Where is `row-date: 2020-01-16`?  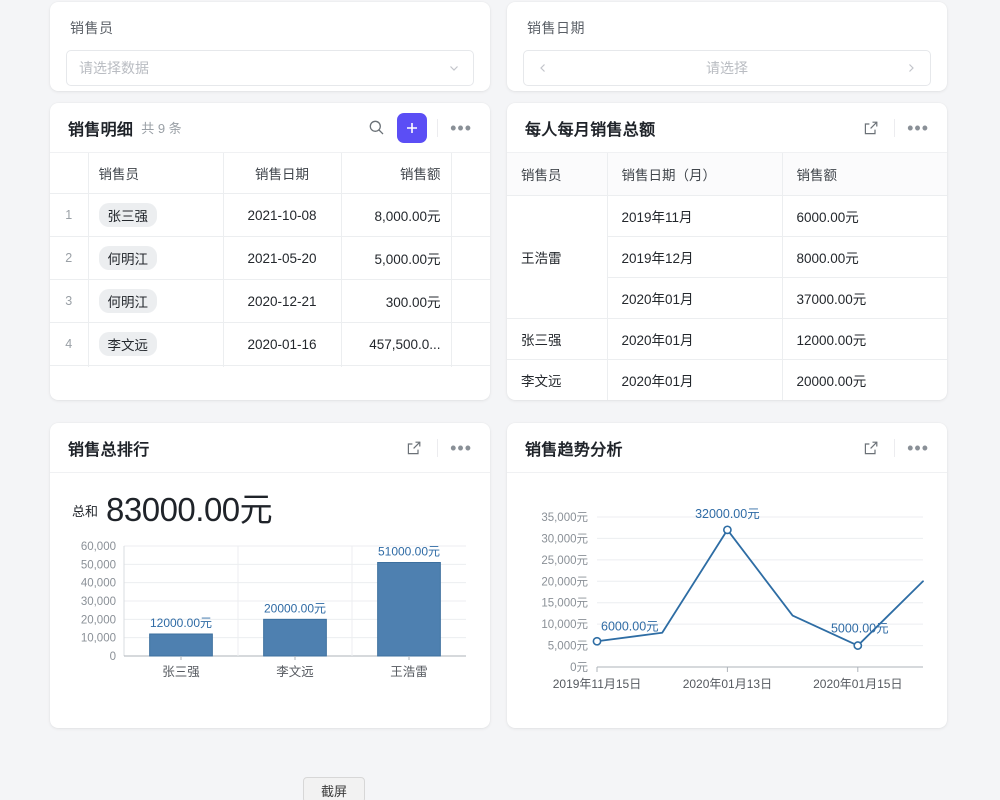
row-date: 2020-01-16 is located at coordinates (282, 344).